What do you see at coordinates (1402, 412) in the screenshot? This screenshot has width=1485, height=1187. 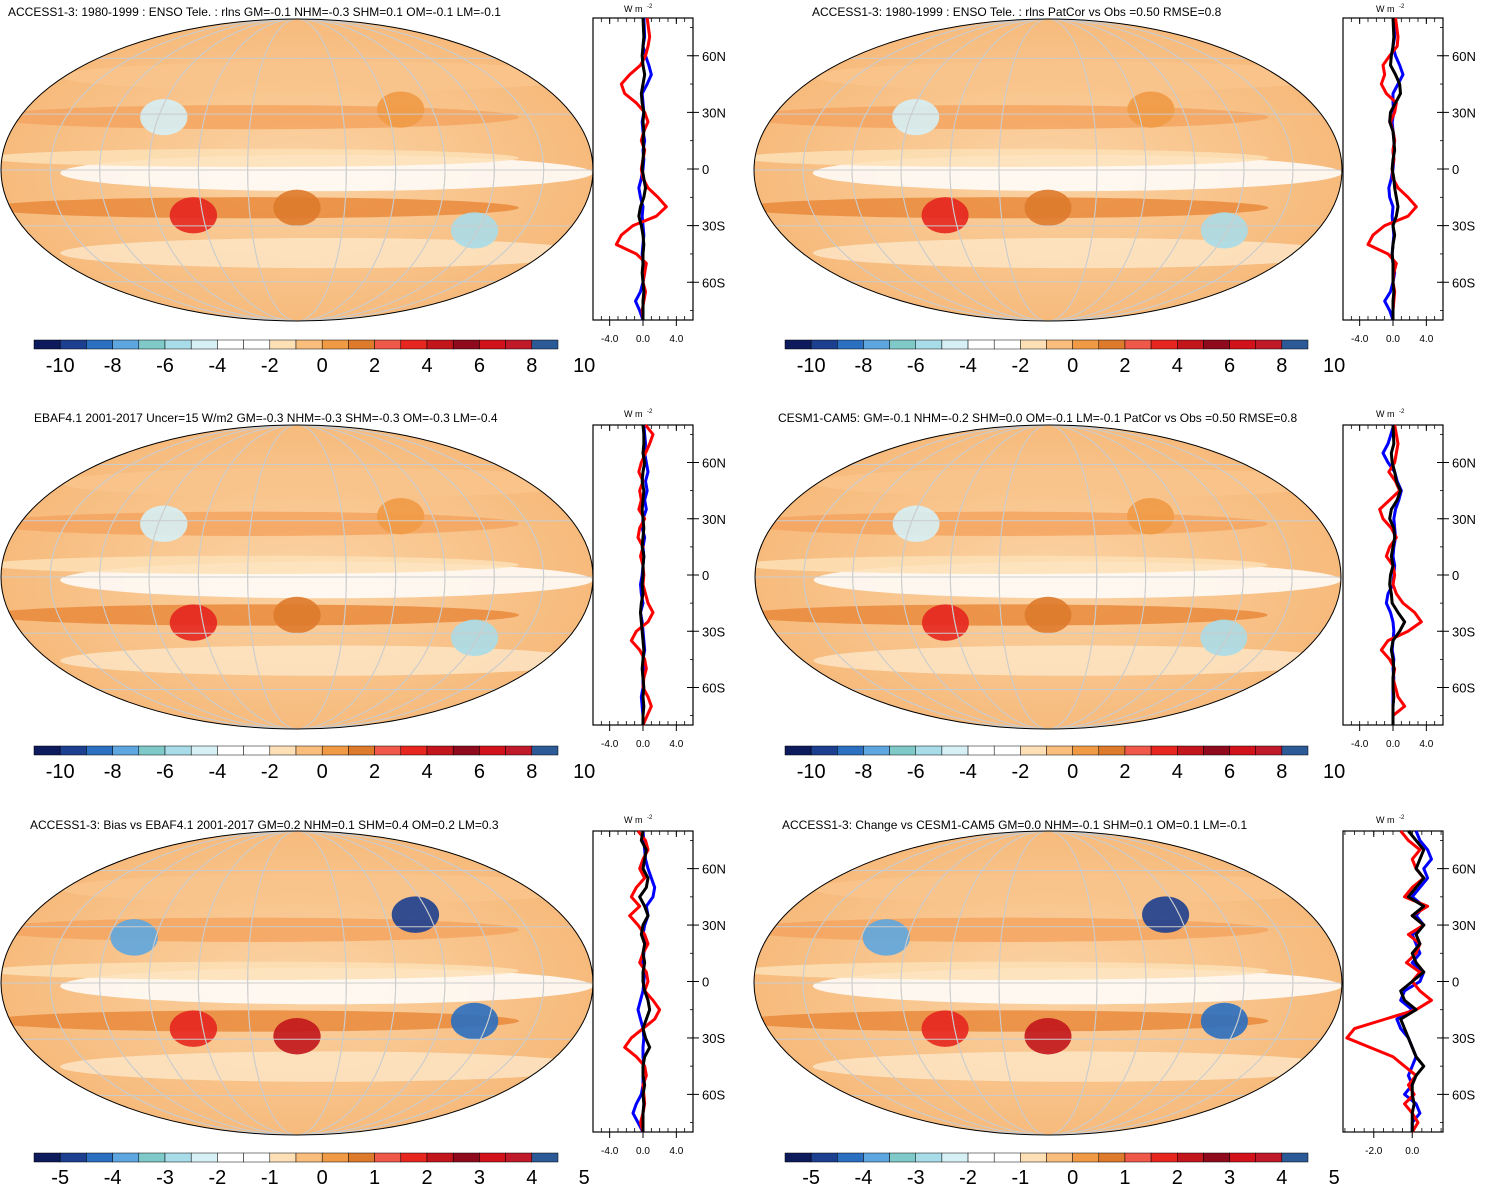 I see `zonal-unit-exponent: -2` at bounding box center [1402, 412].